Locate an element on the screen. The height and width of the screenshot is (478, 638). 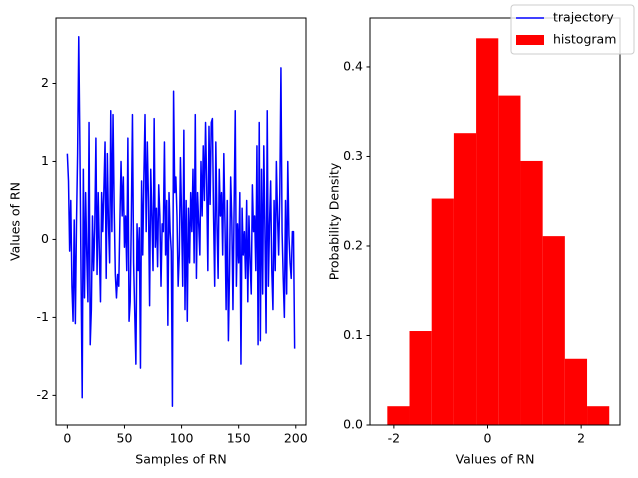
y-axis-label: Probability Density is located at coordinates (334, 221).